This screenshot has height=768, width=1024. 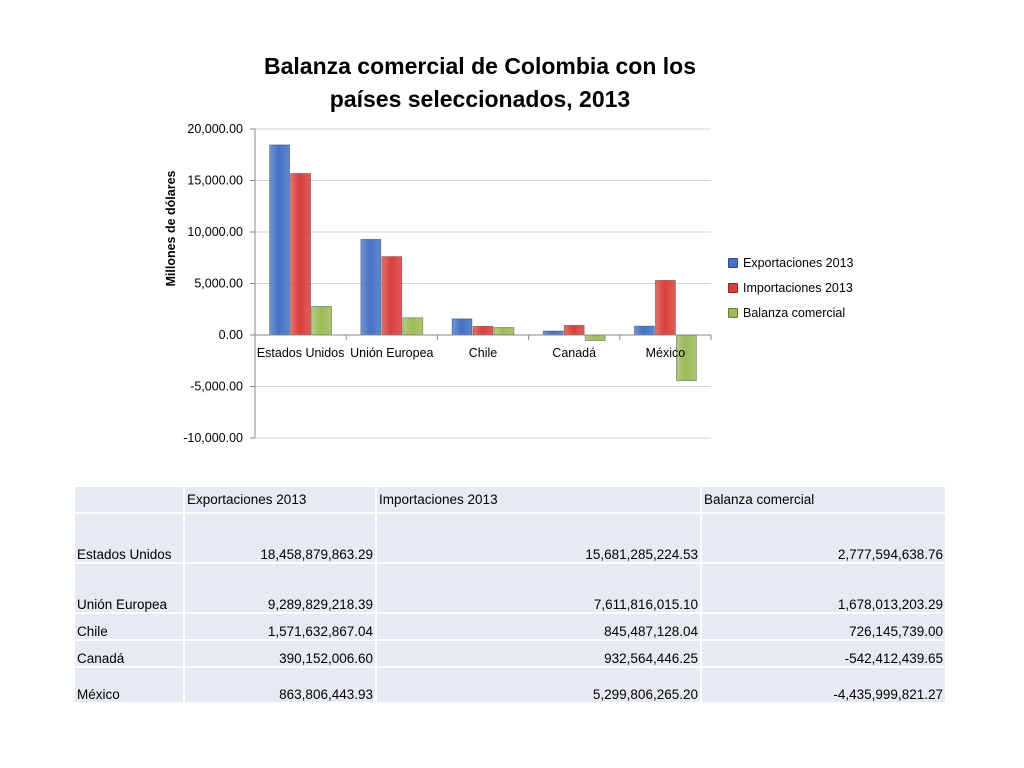 I want to click on table-row-label: México, so click(x=130, y=686).